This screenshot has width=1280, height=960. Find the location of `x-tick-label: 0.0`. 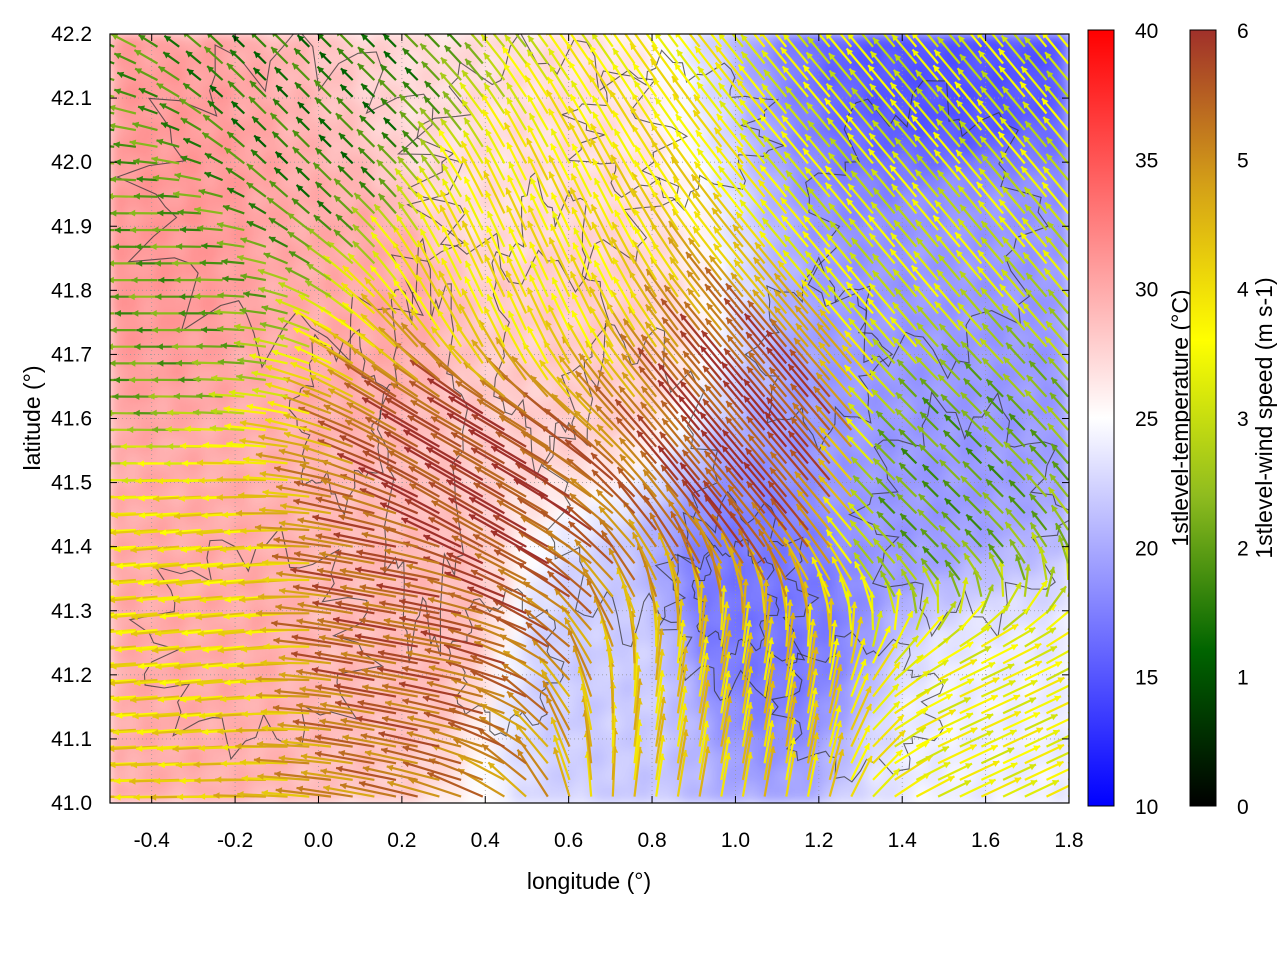

x-tick-label: 0.0 is located at coordinates (318, 840).